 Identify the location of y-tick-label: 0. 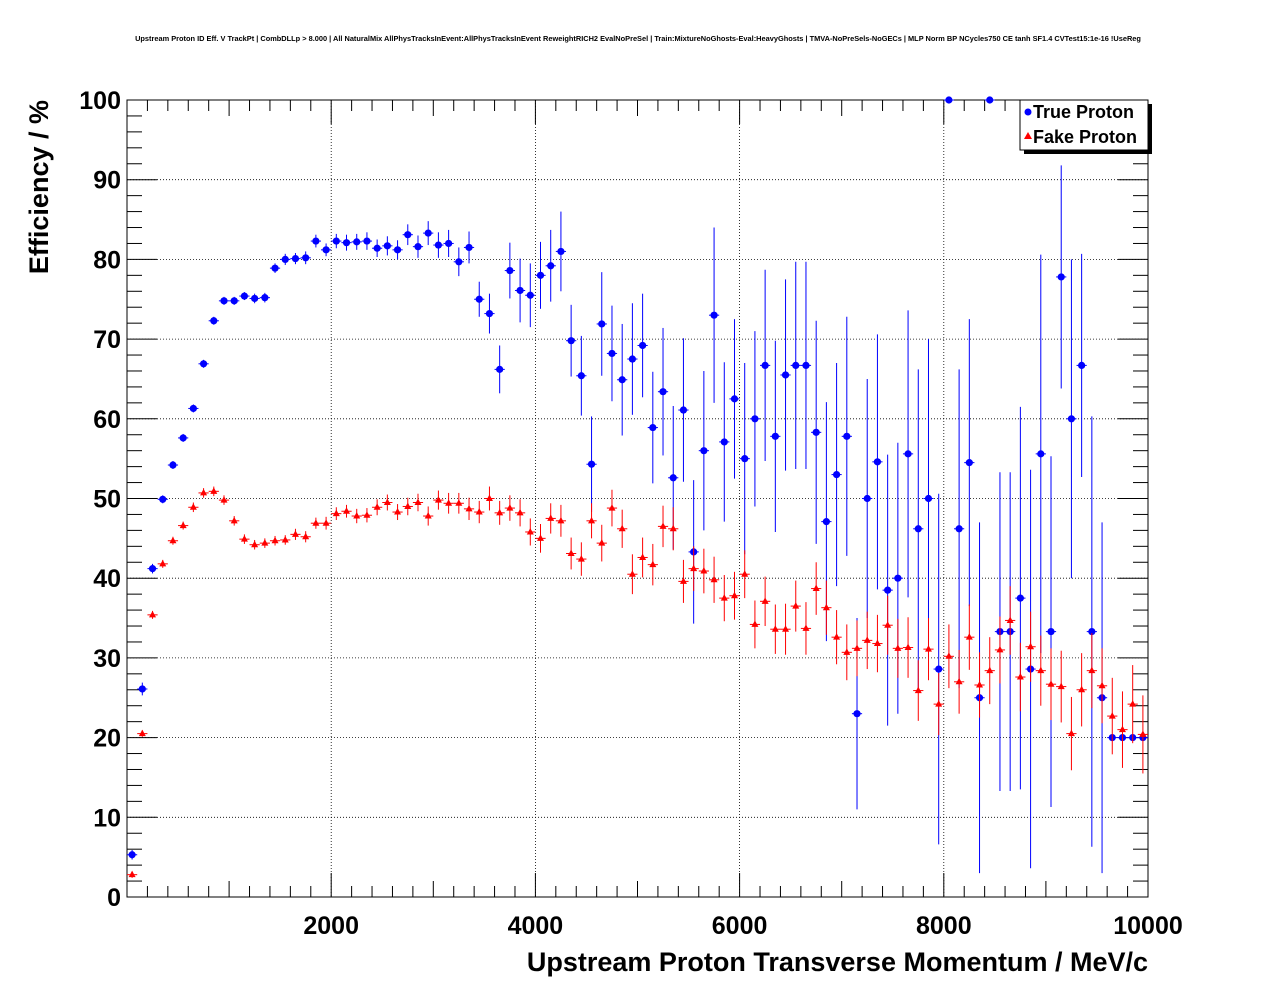
(114, 898).